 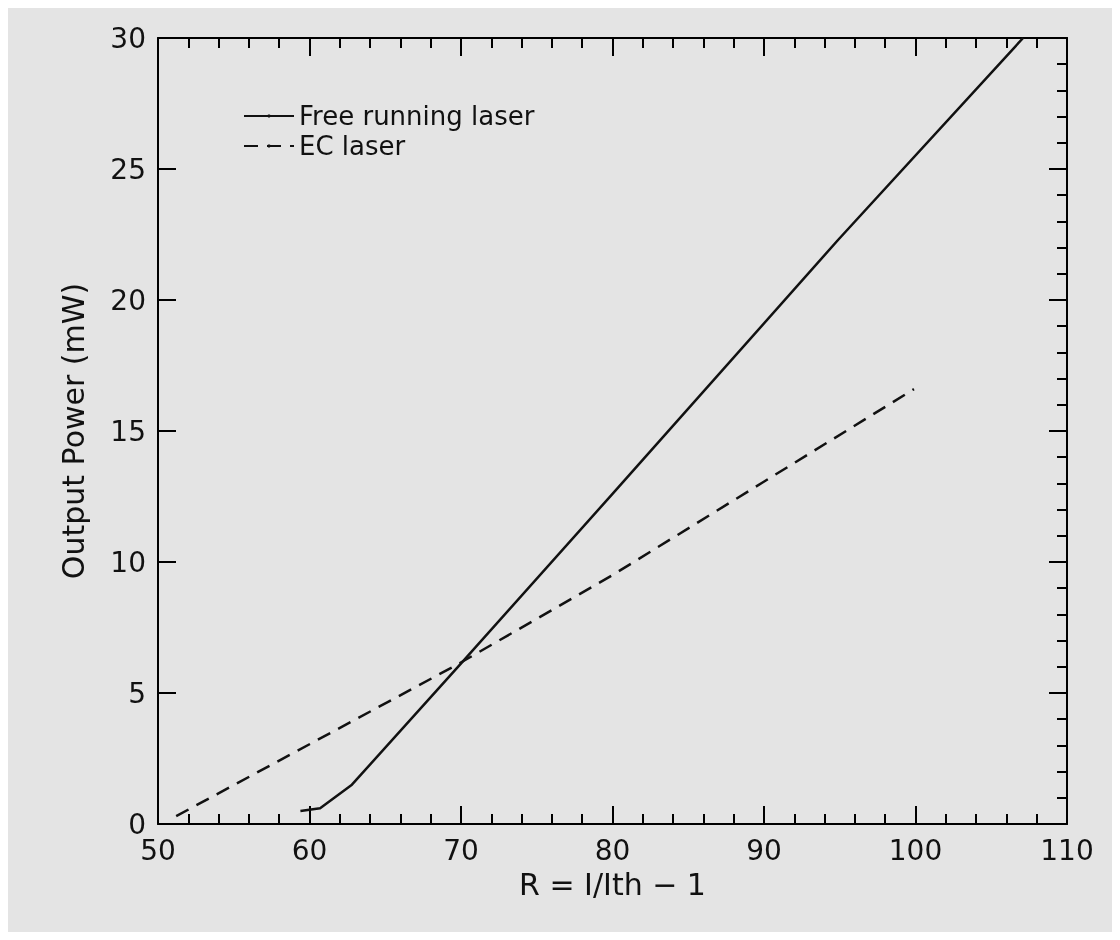 I want to click on x-tick-label: 80, so click(x=612, y=850).